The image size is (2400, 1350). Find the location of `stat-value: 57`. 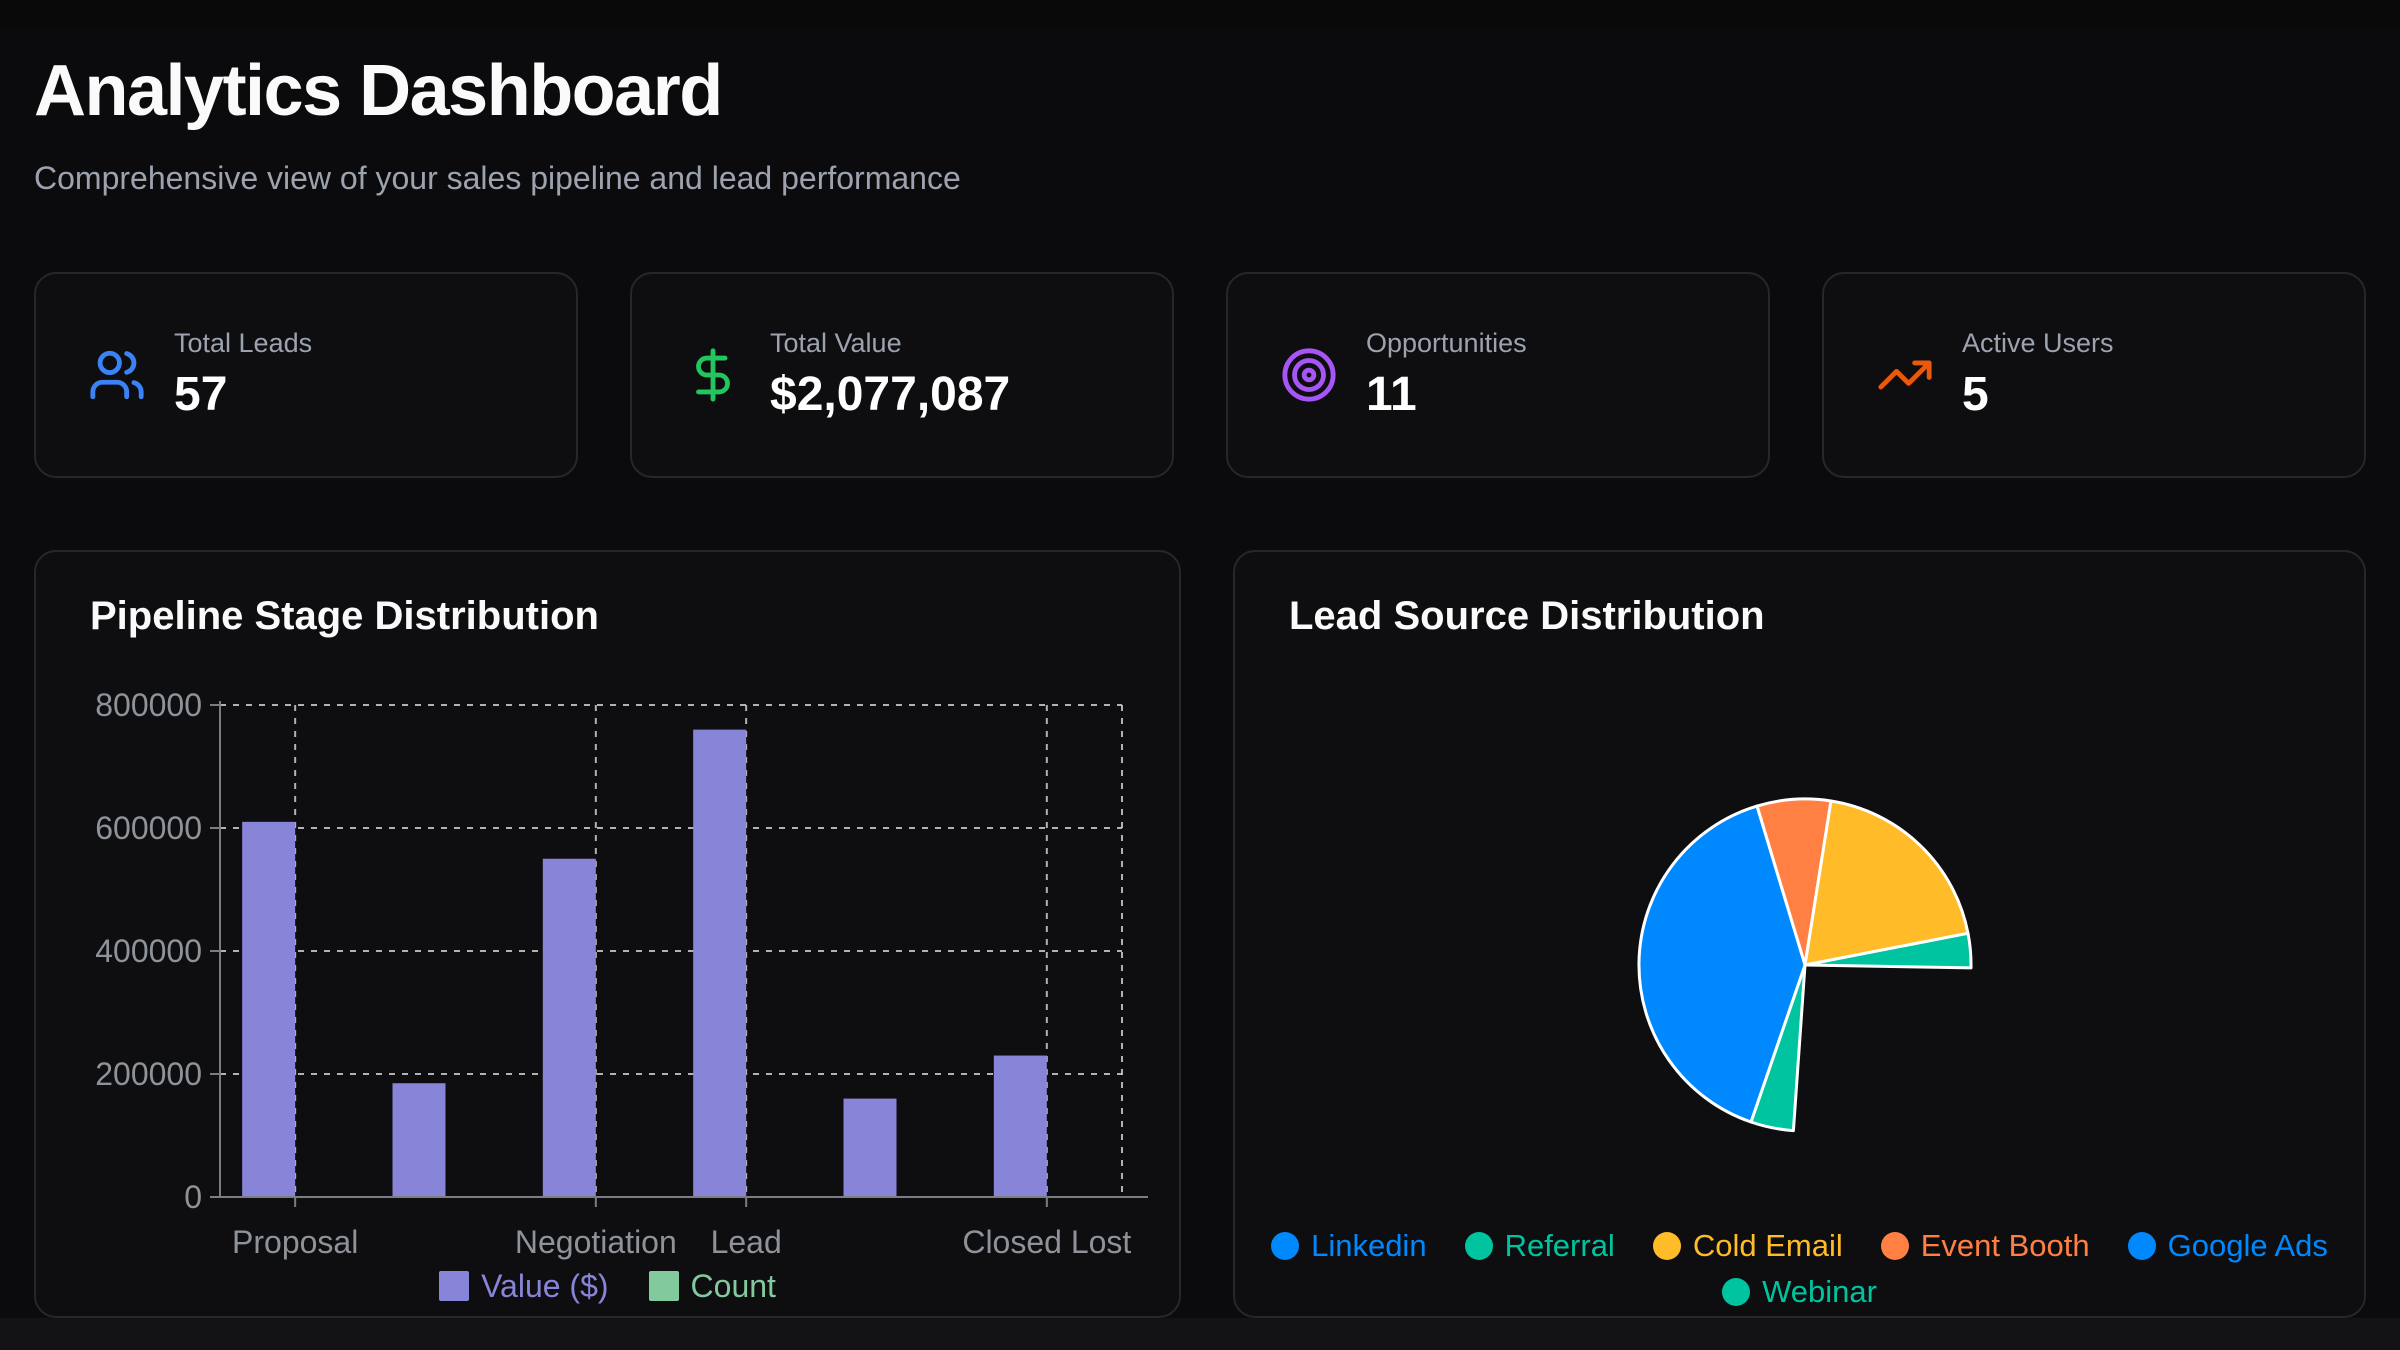

stat-value: 57 is located at coordinates (201, 394).